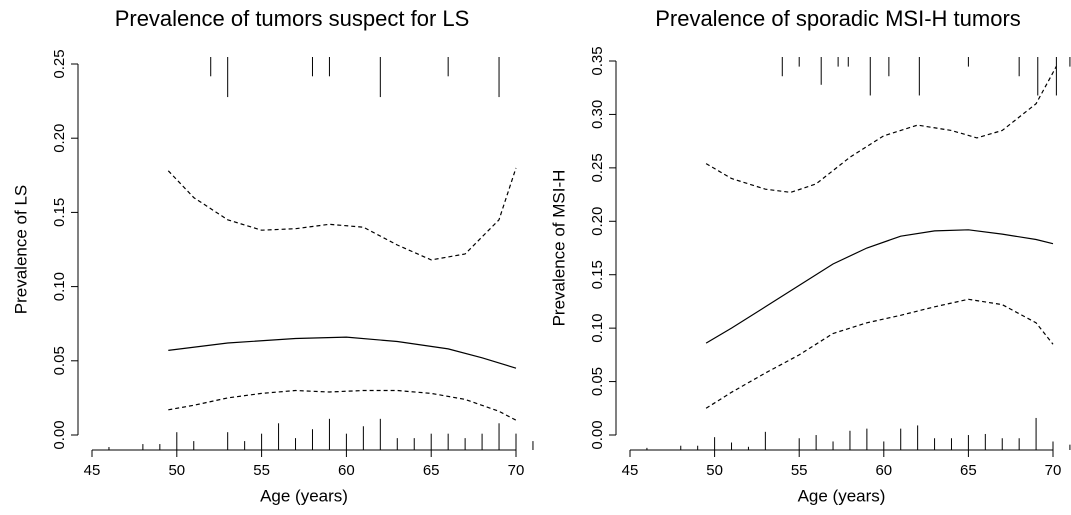 The height and width of the screenshot is (515, 1071). What do you see at coordinates (558, 248) in the screenshot?
I see `y-axis-label: Prevalence of MSI-H` at bounding box center [558, 248].